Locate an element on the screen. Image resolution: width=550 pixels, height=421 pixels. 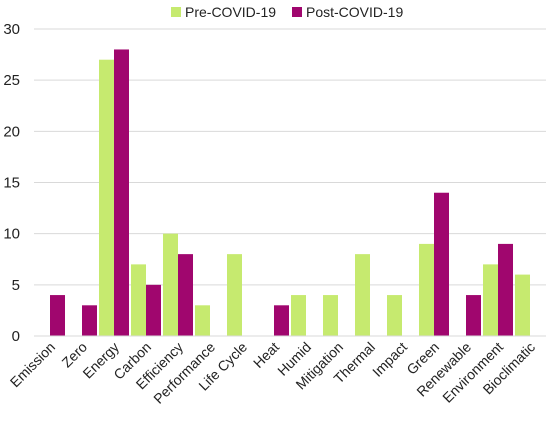
bar-pre-covid-19-carbon is located at coordinates (138, 300).